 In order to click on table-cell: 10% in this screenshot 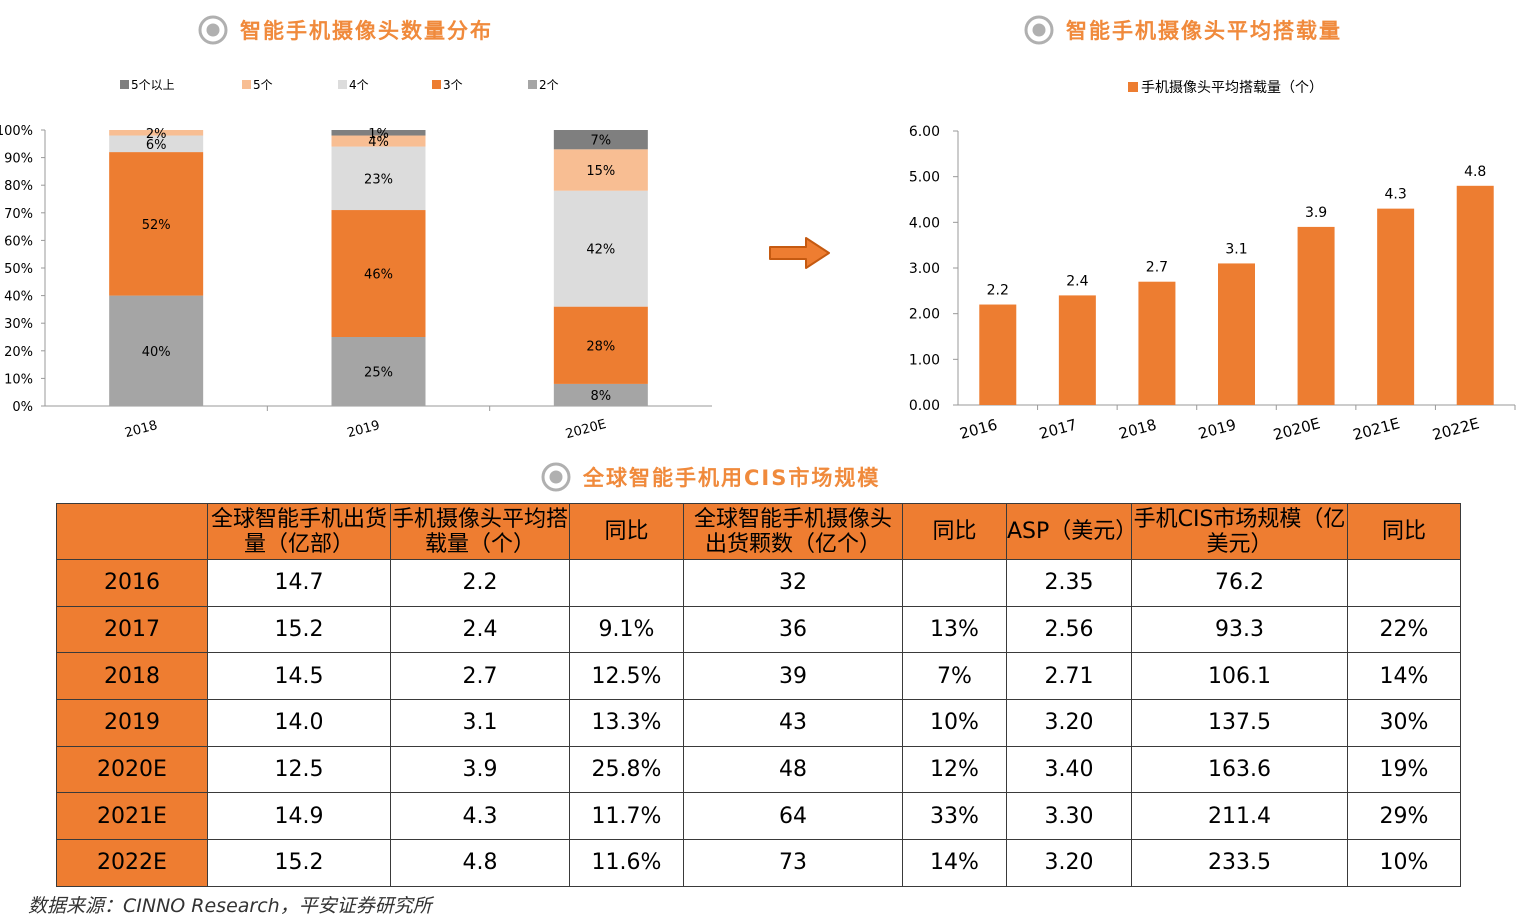, I will do `click(954, 723)`.